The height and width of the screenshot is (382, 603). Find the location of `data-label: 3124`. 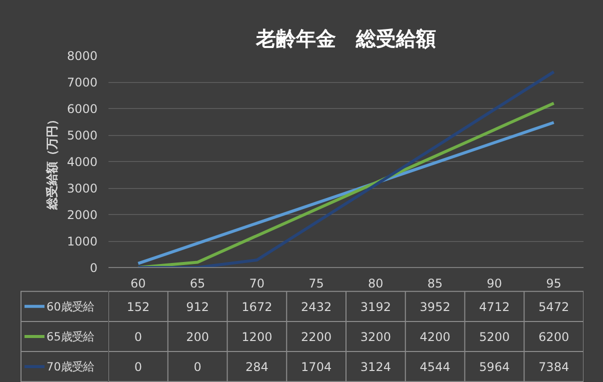

data-label: 3124 is located at coordinates (375, 367).